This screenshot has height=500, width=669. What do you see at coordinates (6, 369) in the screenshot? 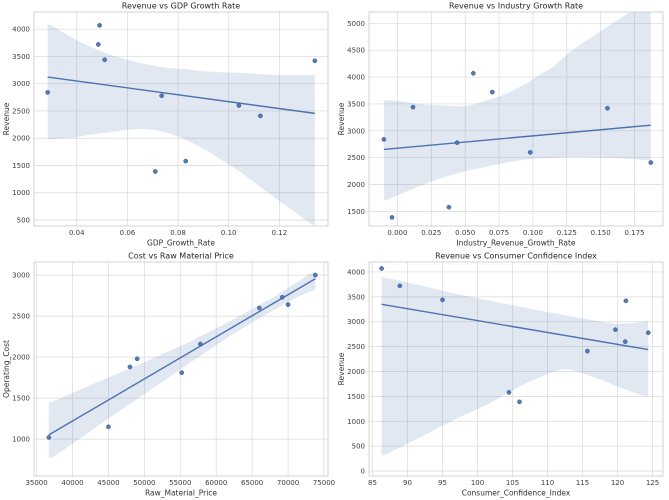
I see `svg-text: Operating_Cost` at bounding box center [6, 369].